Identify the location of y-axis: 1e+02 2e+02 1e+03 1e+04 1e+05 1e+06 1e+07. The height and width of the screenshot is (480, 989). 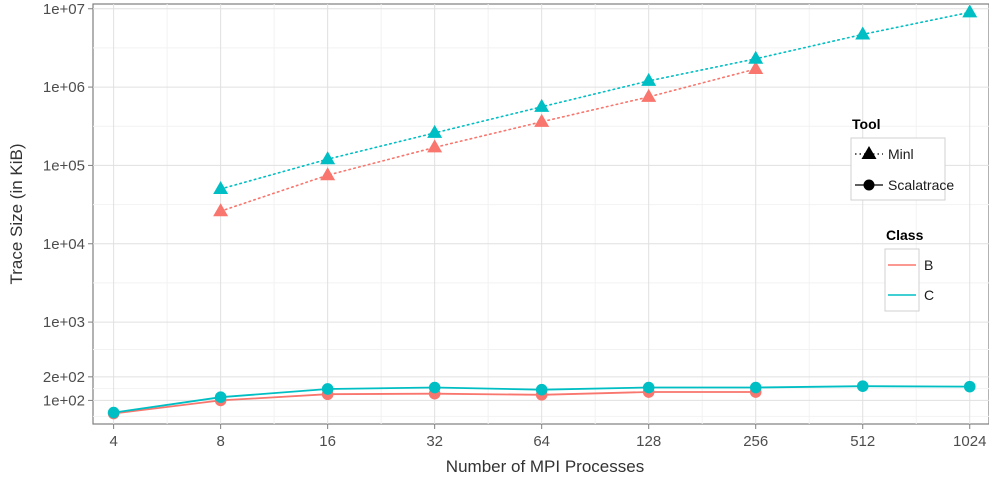
(68, 205).